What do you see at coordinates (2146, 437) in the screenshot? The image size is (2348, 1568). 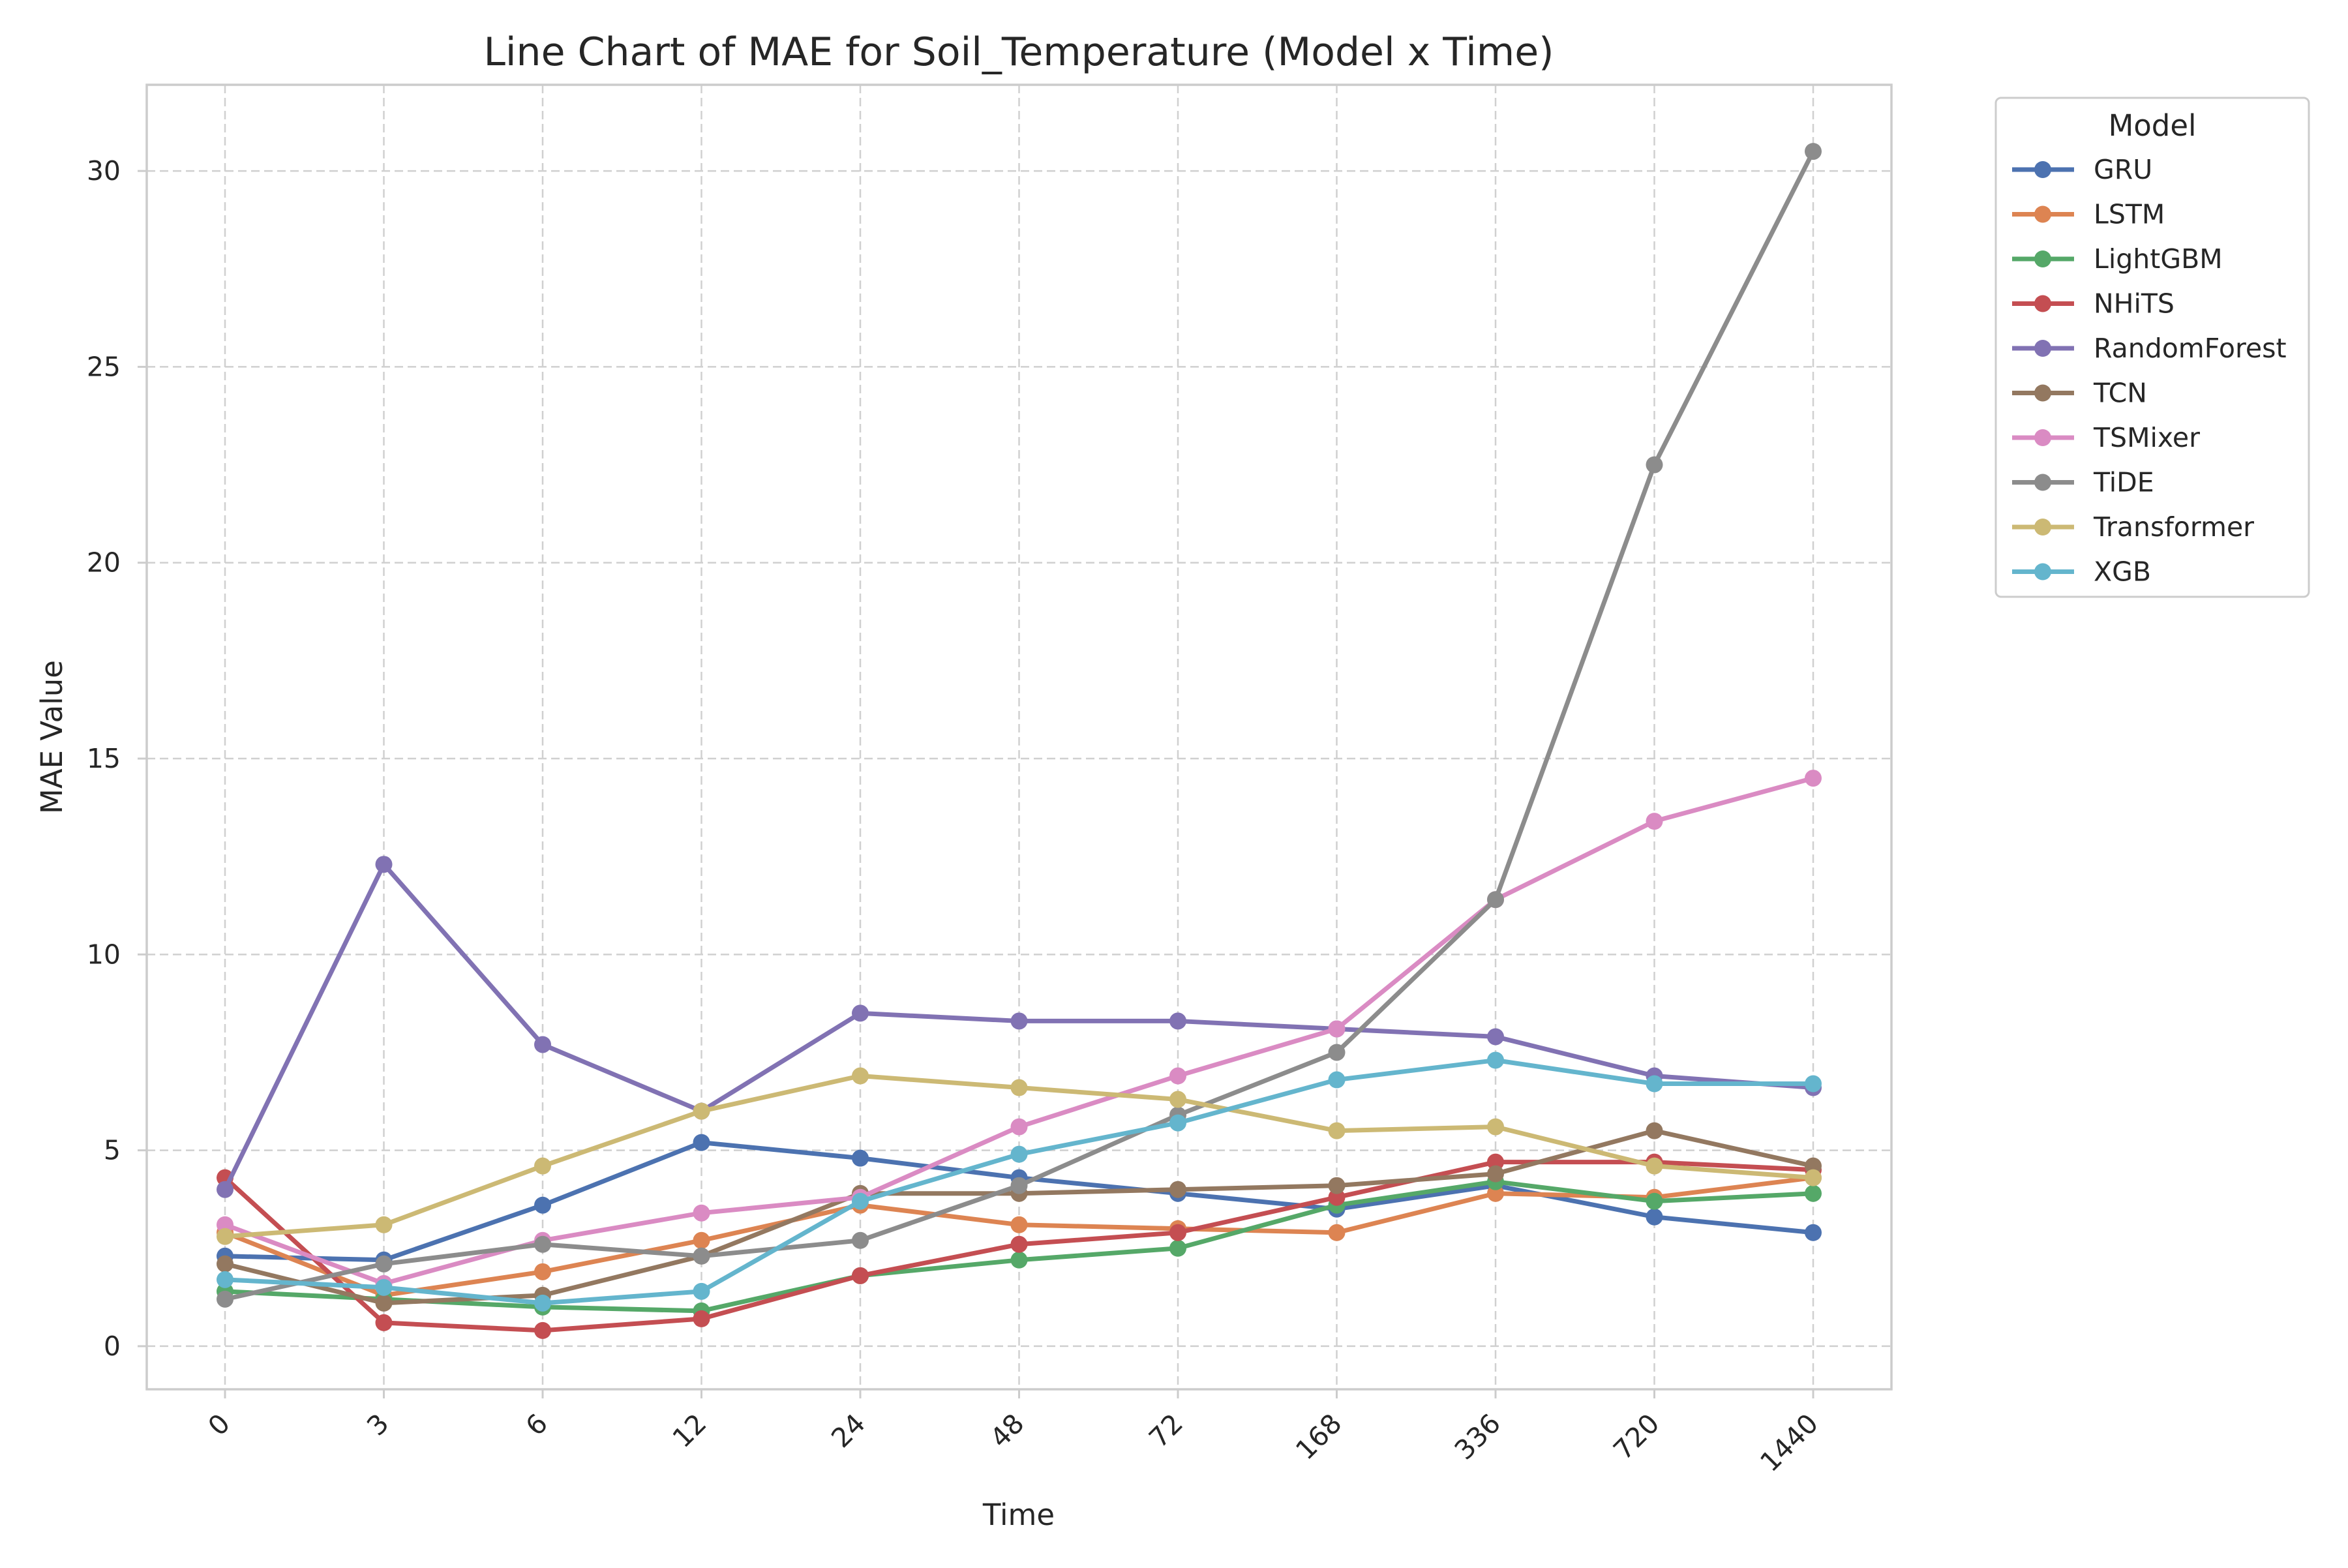 I see `legend-label-tsmixer: TSMixer` at bounding box center [2146, 437].